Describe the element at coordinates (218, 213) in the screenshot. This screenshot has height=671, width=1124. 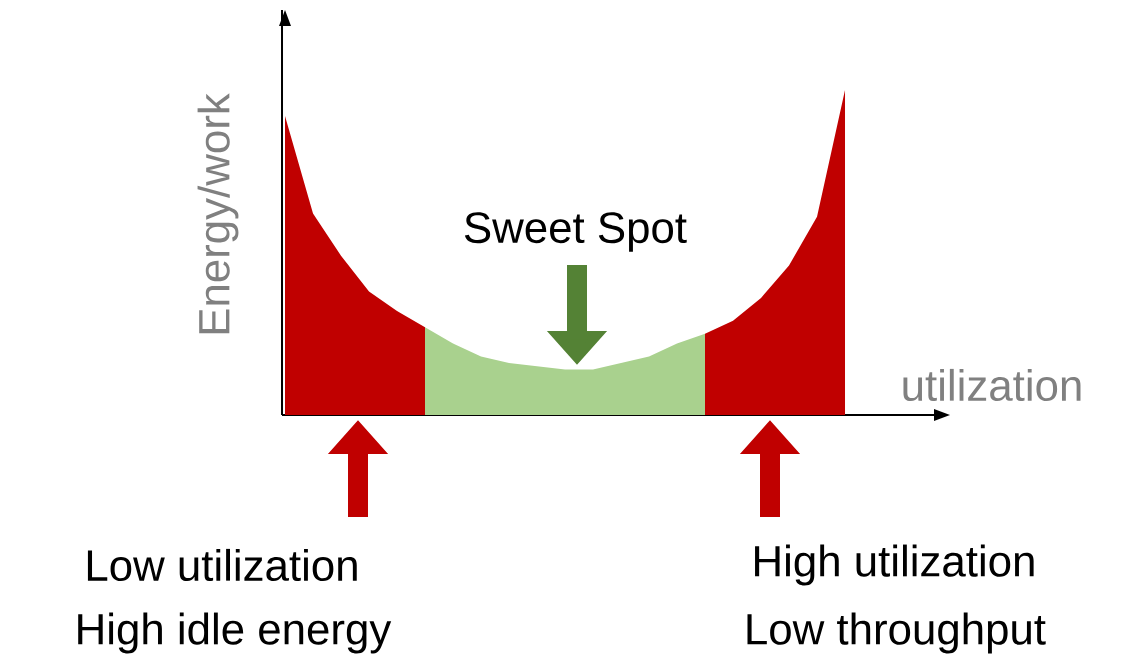
I see `y-axis-title: Energy/work` at that location.